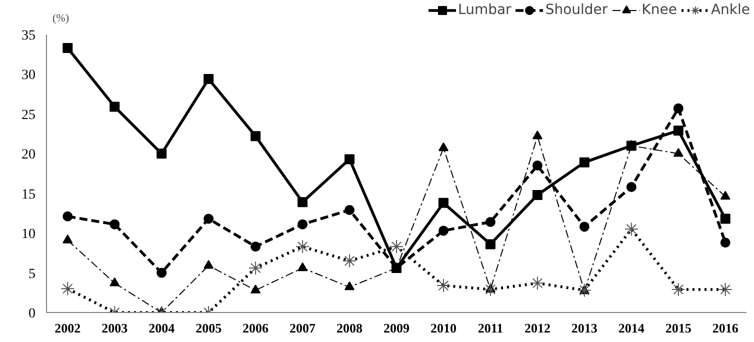  I want to click on x-tick-label: 2012, so click(537, 328).